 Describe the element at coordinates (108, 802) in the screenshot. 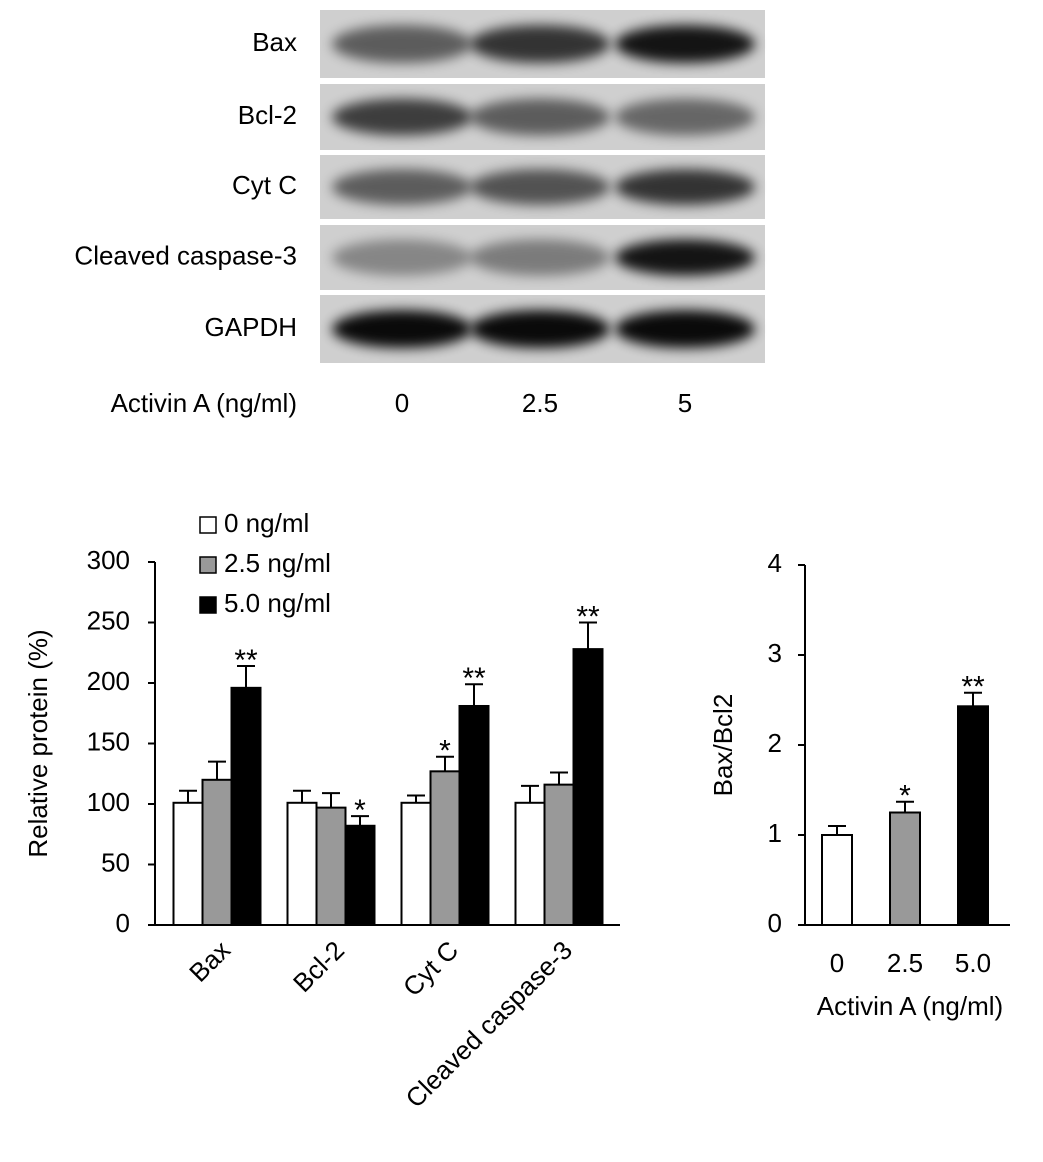

I see `y-tick-label: 100` at that location.